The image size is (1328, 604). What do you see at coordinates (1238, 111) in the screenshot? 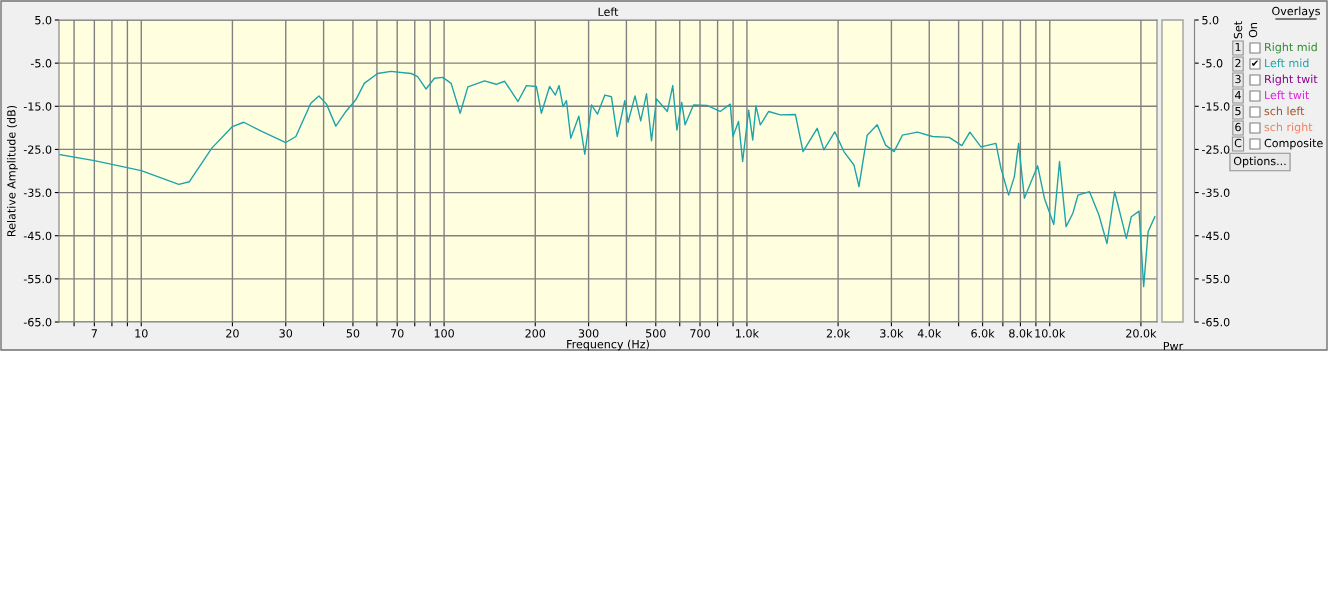
I see `text: 5` at bounding box center [1238, 111].